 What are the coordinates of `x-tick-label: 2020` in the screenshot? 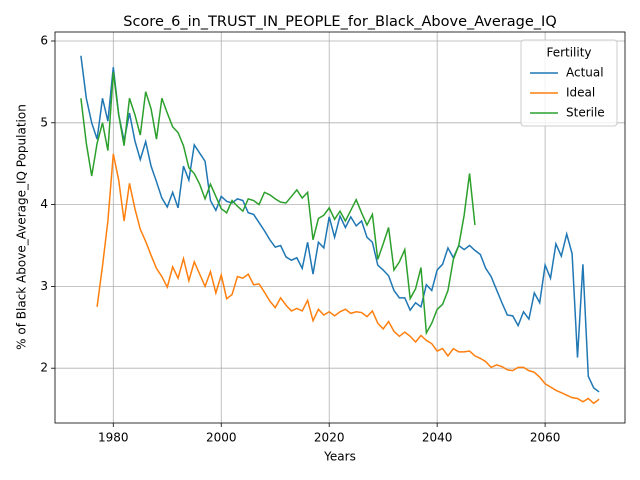 It's located at (329, 438).